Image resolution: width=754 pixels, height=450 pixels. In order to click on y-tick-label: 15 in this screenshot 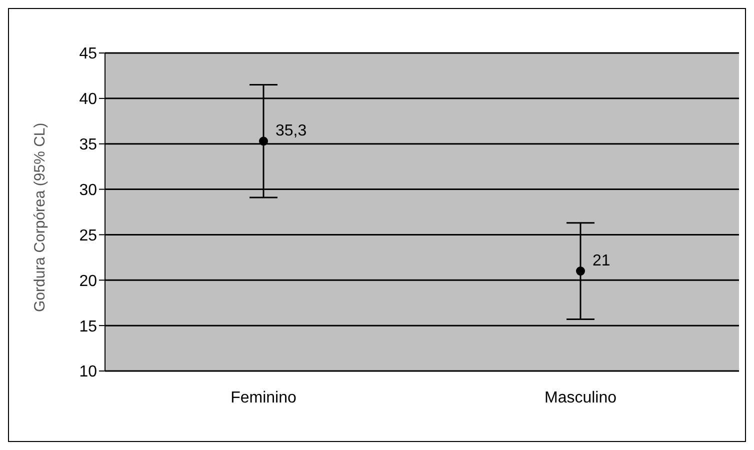, I will do `click(88, 327)`.